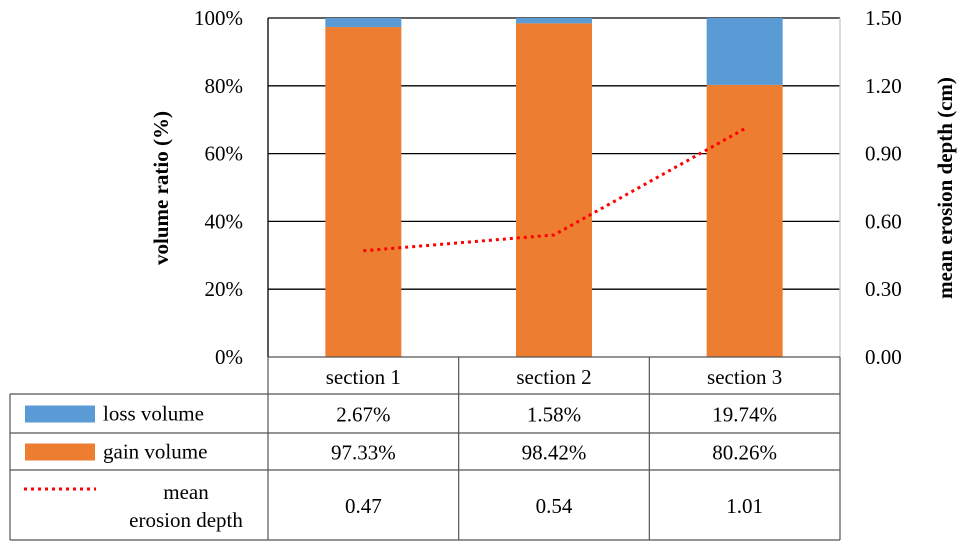 The image size is (964, 550). Describe the element at coordinates (554, 506) in the screenshot. I see `table-cell-mean-erosion-depth: 0.54` at that location.